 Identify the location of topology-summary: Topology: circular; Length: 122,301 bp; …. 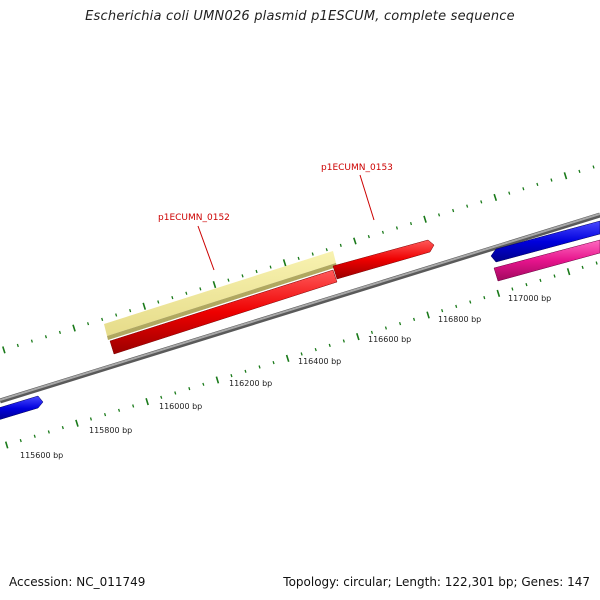
(436, 582).